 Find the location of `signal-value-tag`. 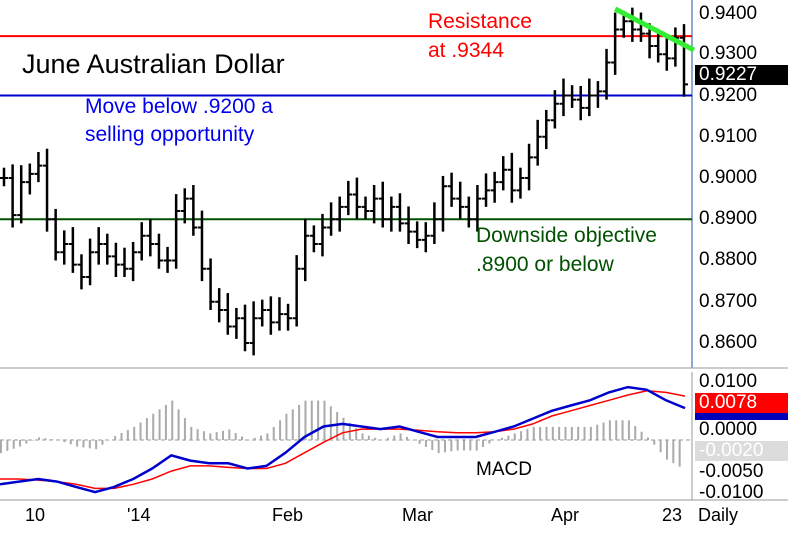

signal-value-tag is located at coordinates (741, 416).